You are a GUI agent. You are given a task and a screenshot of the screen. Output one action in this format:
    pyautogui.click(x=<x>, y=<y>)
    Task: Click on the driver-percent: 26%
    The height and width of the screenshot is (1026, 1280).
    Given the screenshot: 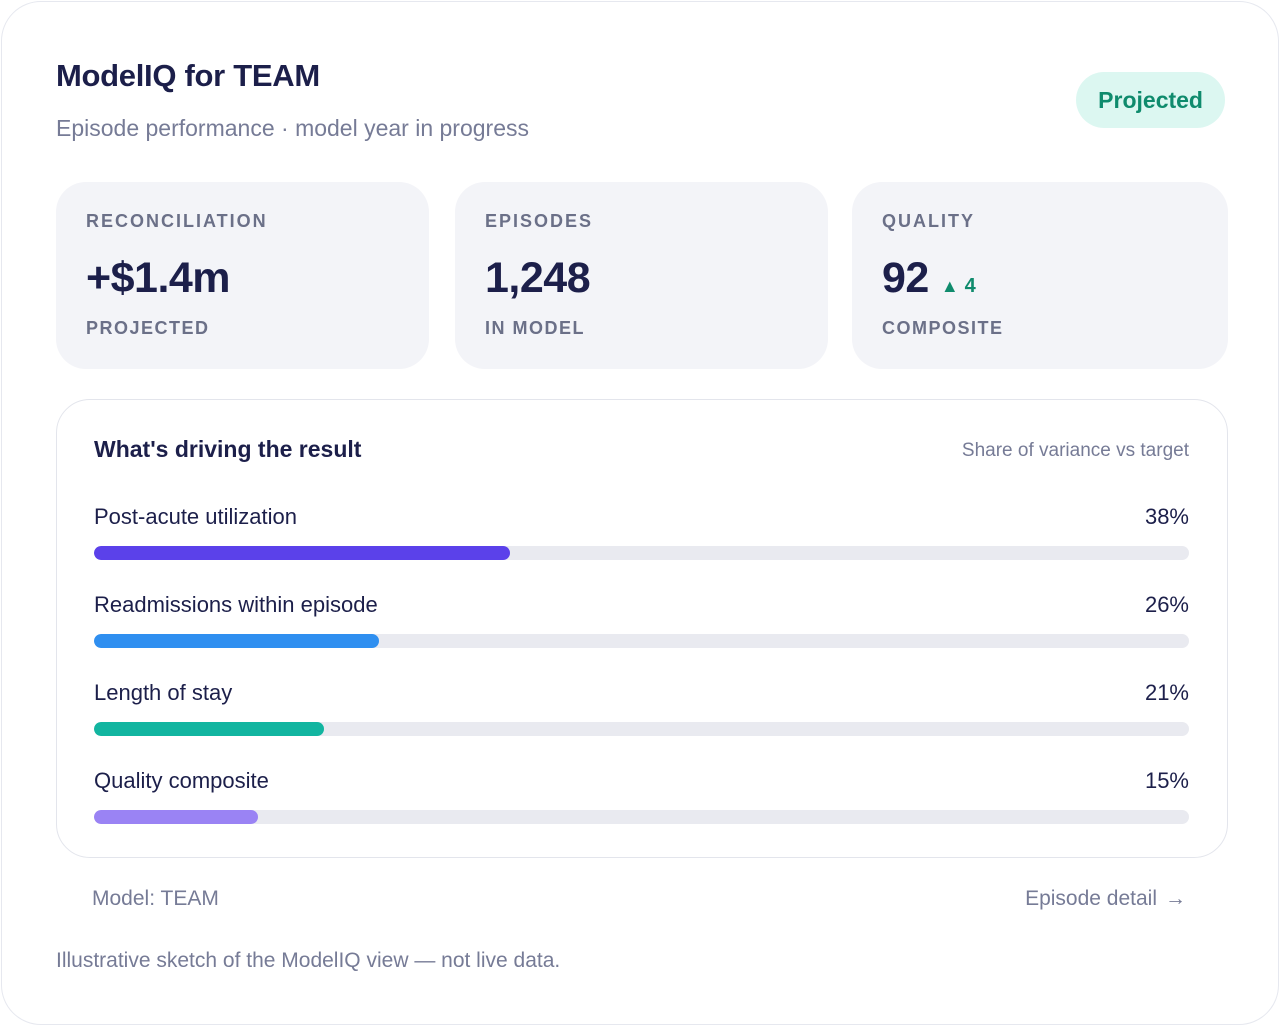 What is the action you would take?
    pyautogui.click(x=1166, y=604)
    